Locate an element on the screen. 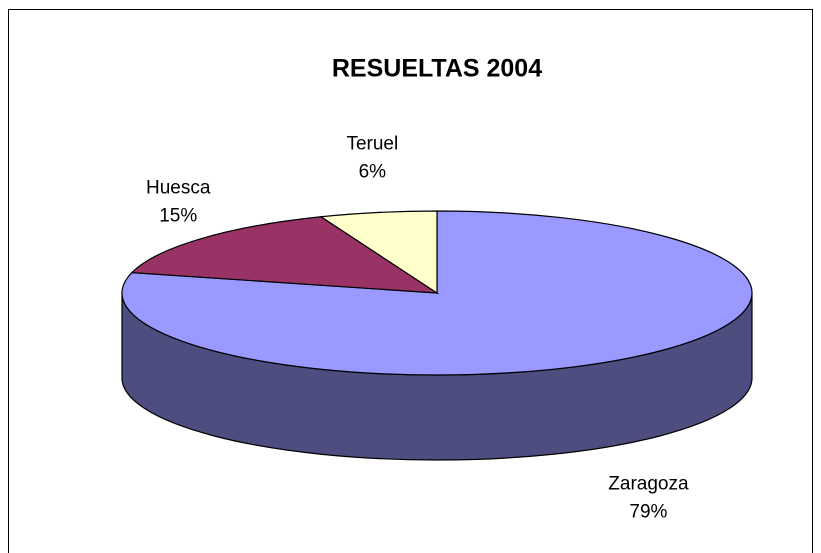 The width and height of the screenshot is (821, 553). slice-value-label: 6% is located at coordinates (373, 171).